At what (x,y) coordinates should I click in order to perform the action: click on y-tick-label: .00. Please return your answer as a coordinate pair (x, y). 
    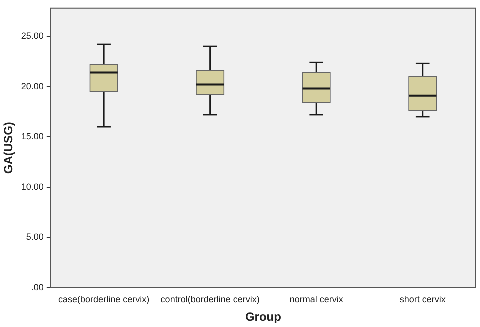
    Looking at the image, I should click on (37, 287).